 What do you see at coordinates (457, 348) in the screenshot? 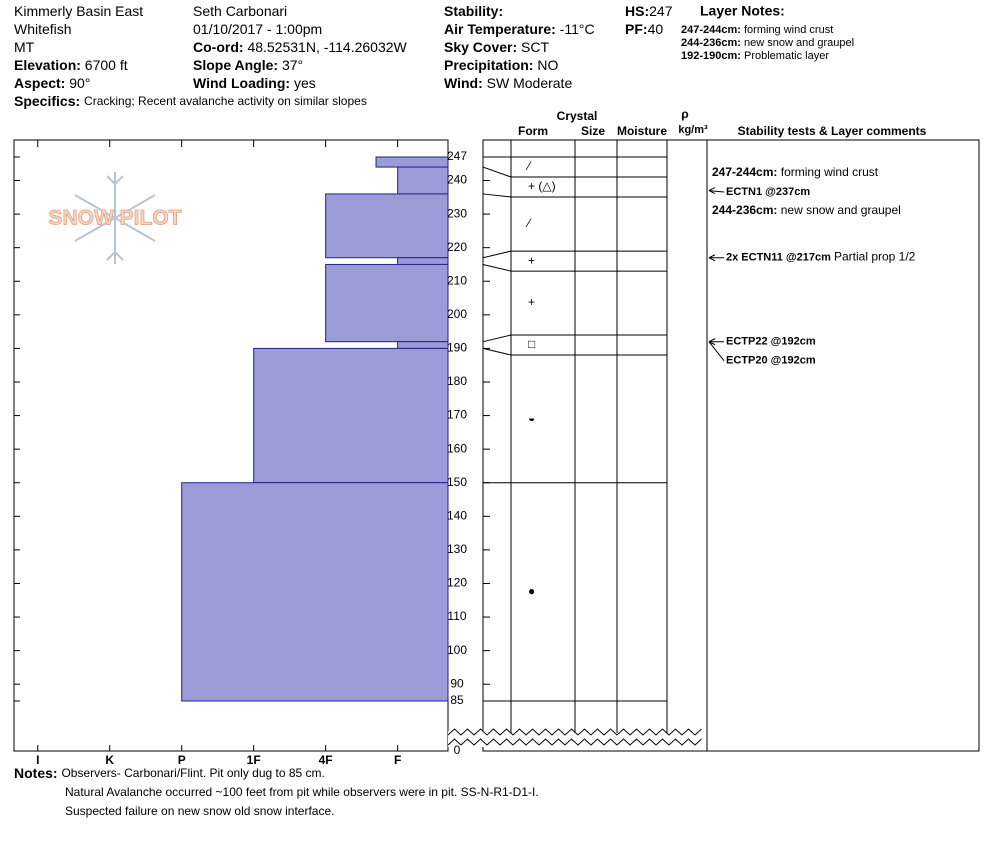
I see `depth-label: 190` at bounding box center [457, 348].